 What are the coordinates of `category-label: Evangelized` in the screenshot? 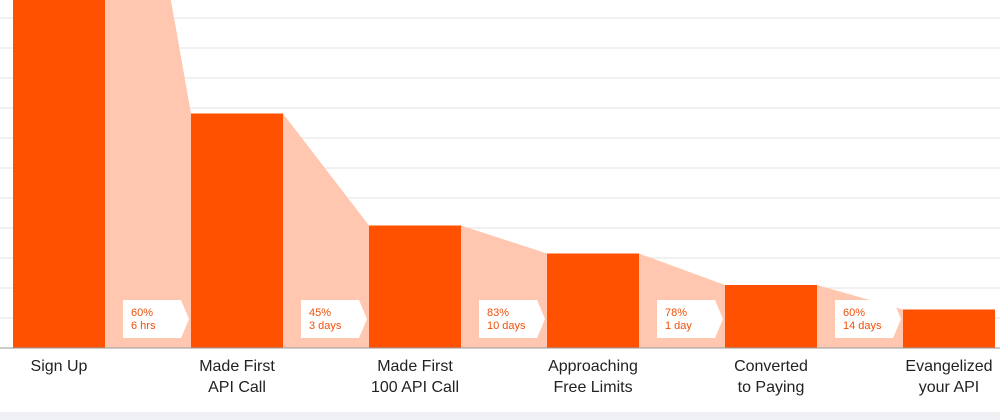 It's located at (948, 366).